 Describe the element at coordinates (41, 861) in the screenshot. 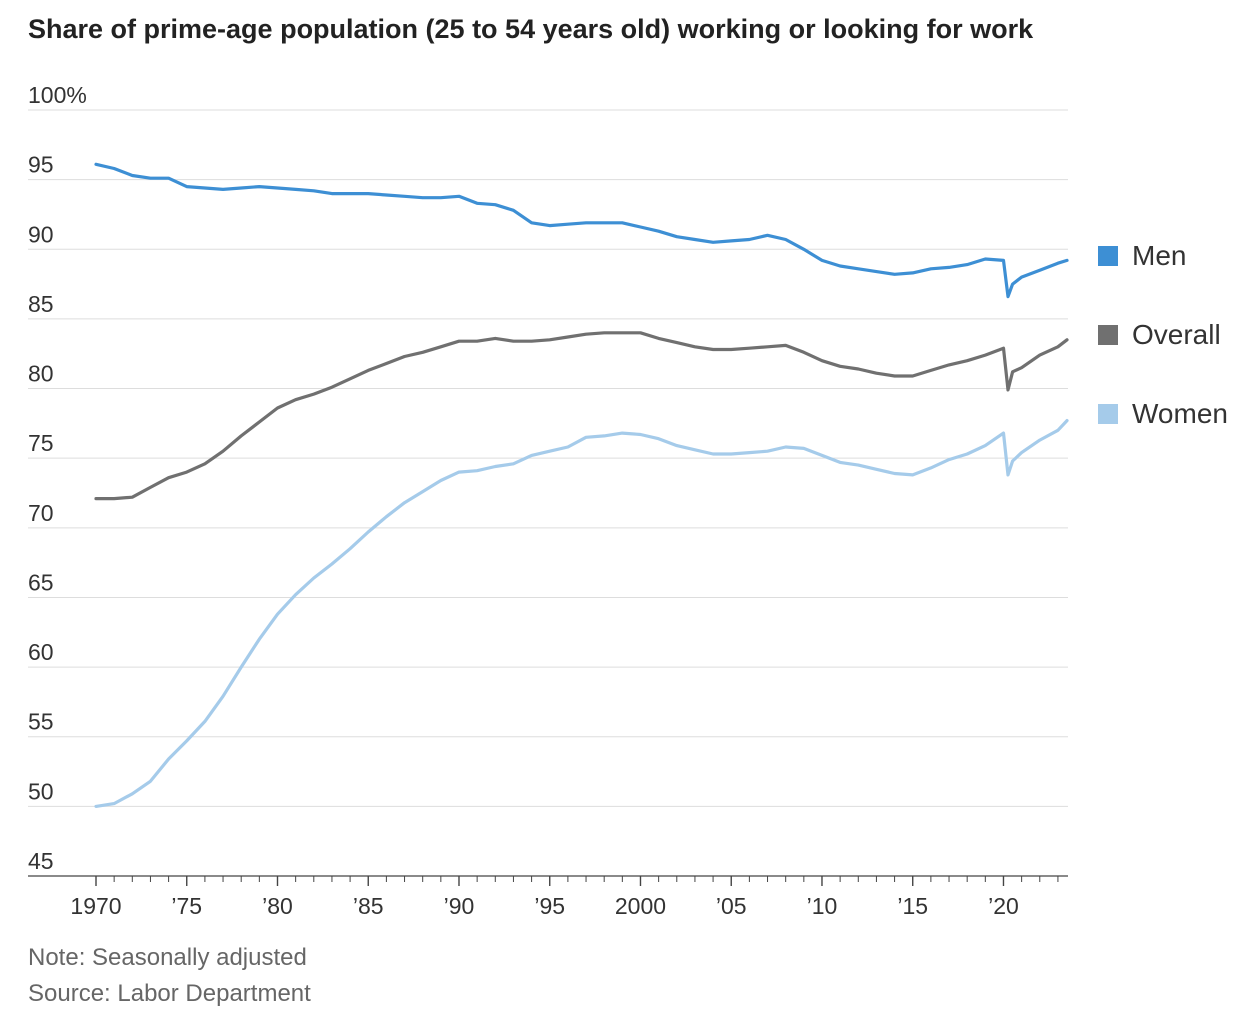

I see `y-tick-label-45: 45` at that location.